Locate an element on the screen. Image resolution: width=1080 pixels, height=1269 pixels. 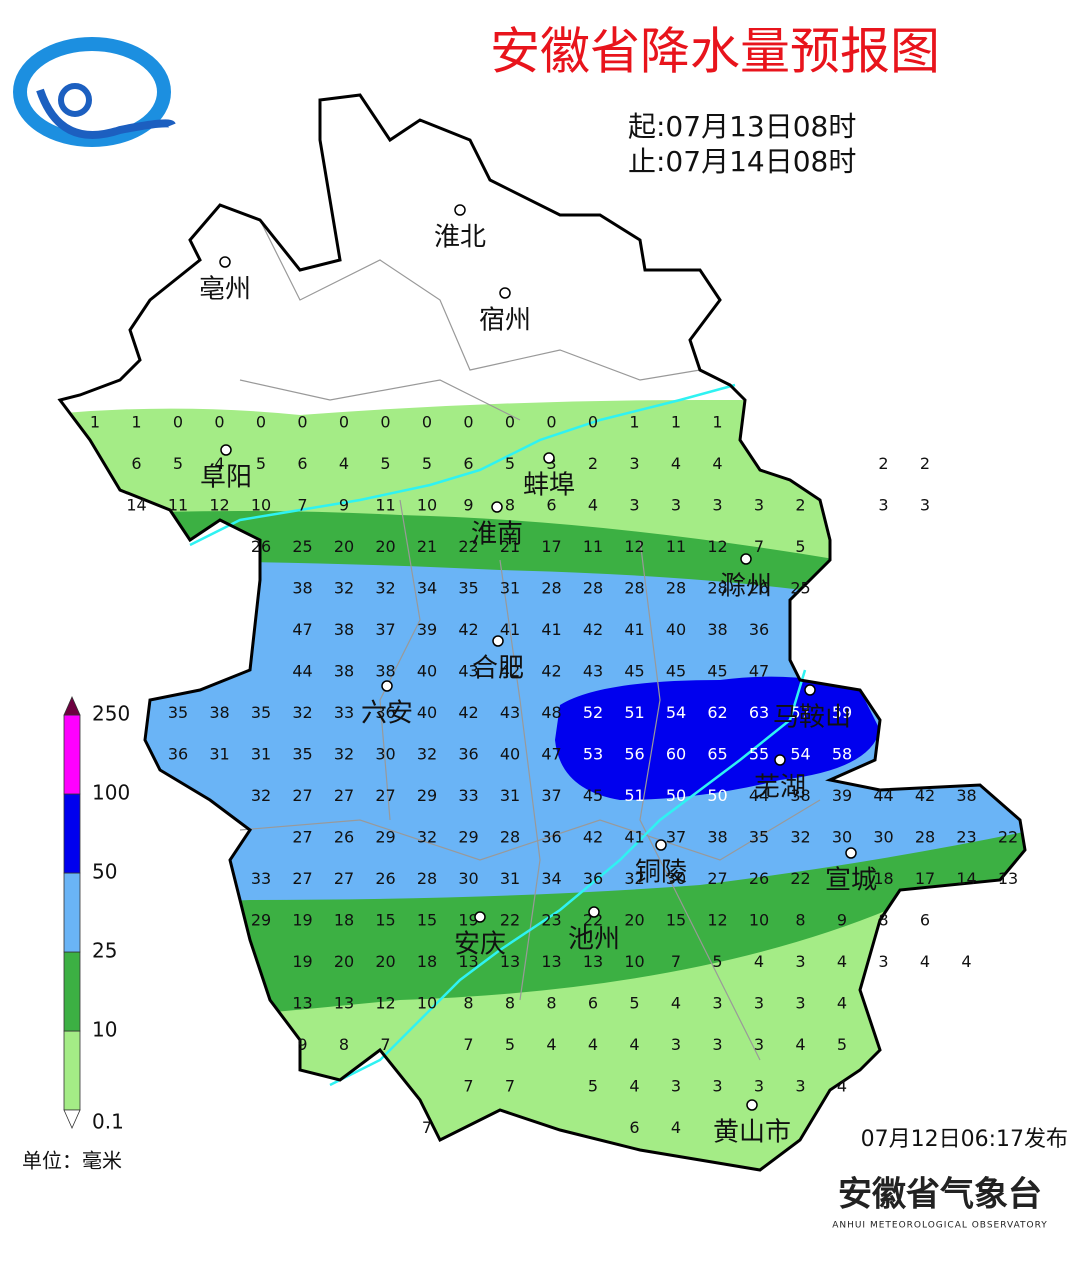
organization: 安徽省气象台 is located at coordinates (940, 1195).